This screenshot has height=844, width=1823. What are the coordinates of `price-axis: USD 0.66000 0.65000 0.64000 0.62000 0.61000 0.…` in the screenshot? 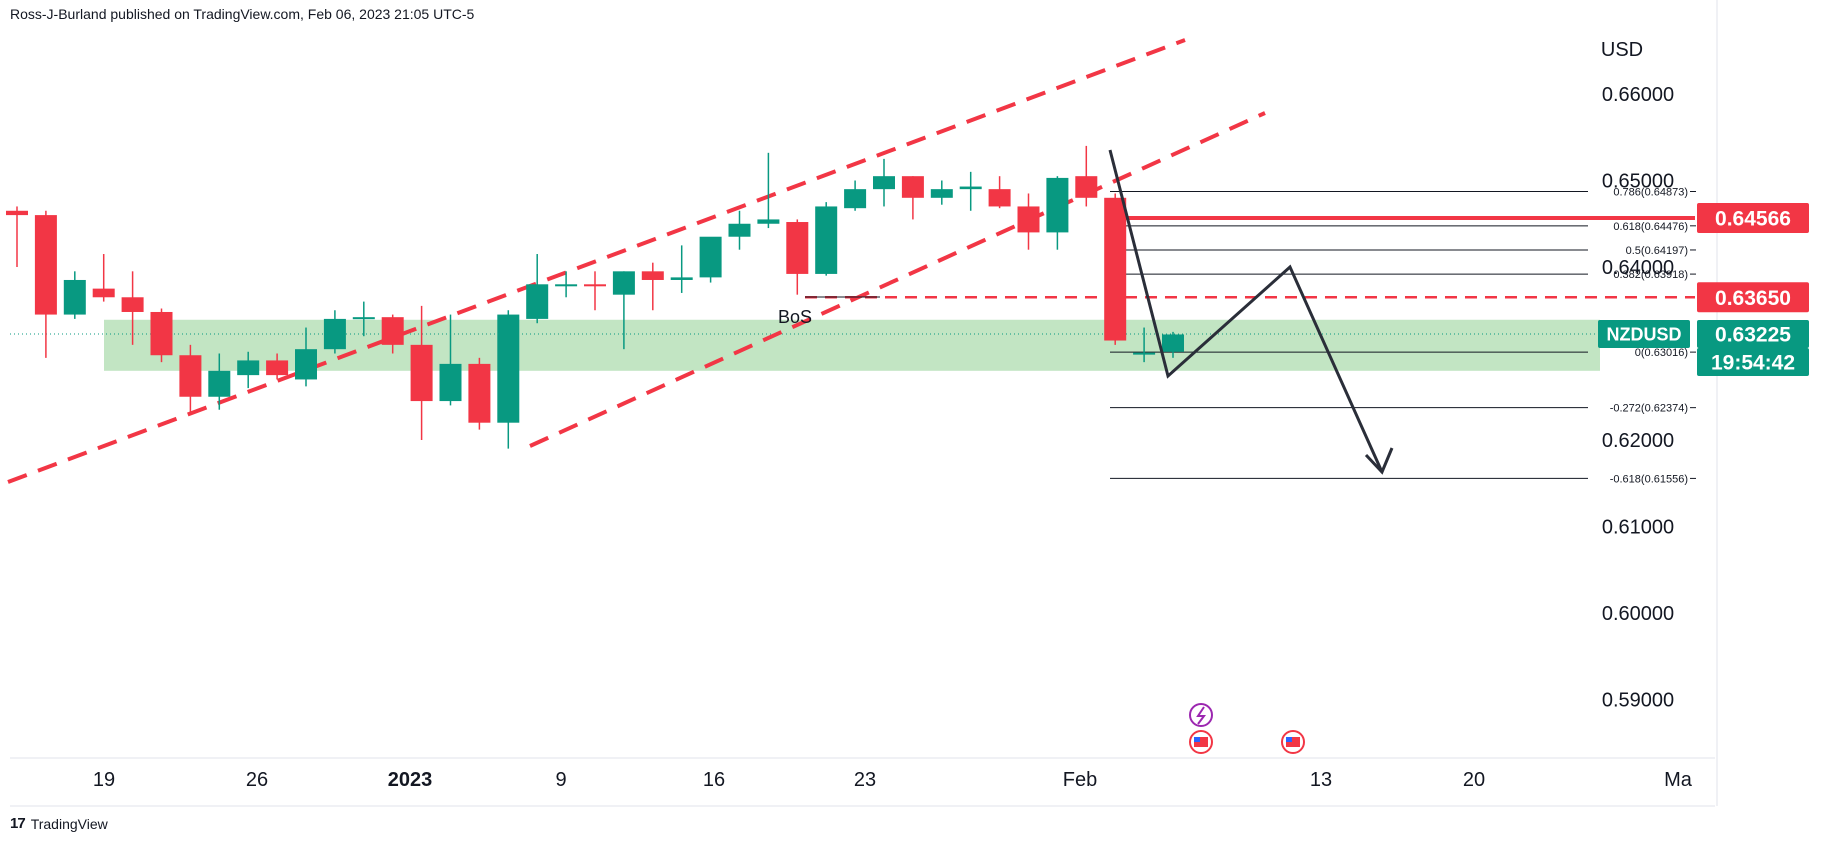 It's located at (1637, 375).